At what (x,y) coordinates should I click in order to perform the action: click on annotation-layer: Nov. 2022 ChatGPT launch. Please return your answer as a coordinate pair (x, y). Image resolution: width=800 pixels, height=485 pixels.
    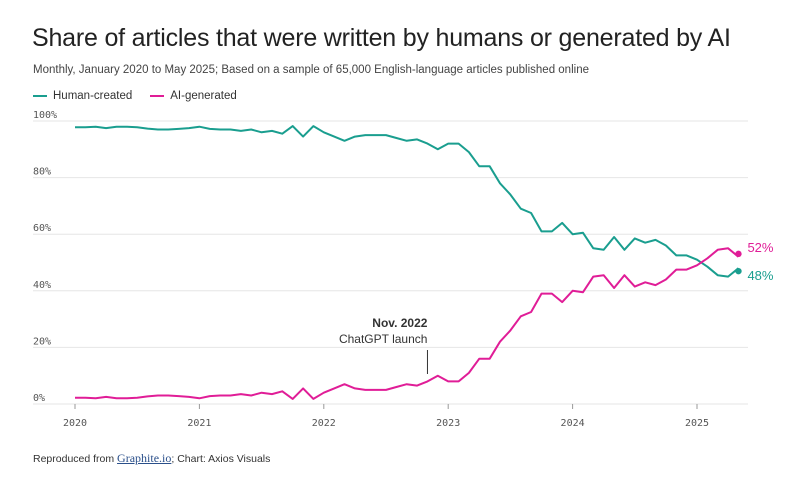
    Looking at the image, I should click on (383, 345).